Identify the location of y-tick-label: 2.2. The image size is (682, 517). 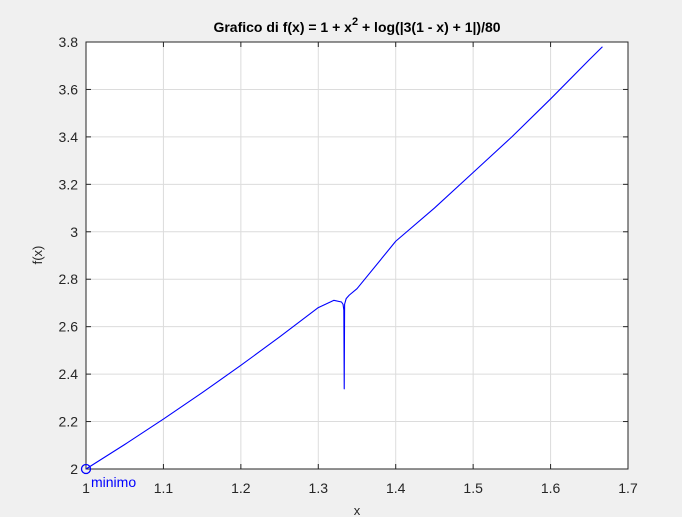
(69, 422).